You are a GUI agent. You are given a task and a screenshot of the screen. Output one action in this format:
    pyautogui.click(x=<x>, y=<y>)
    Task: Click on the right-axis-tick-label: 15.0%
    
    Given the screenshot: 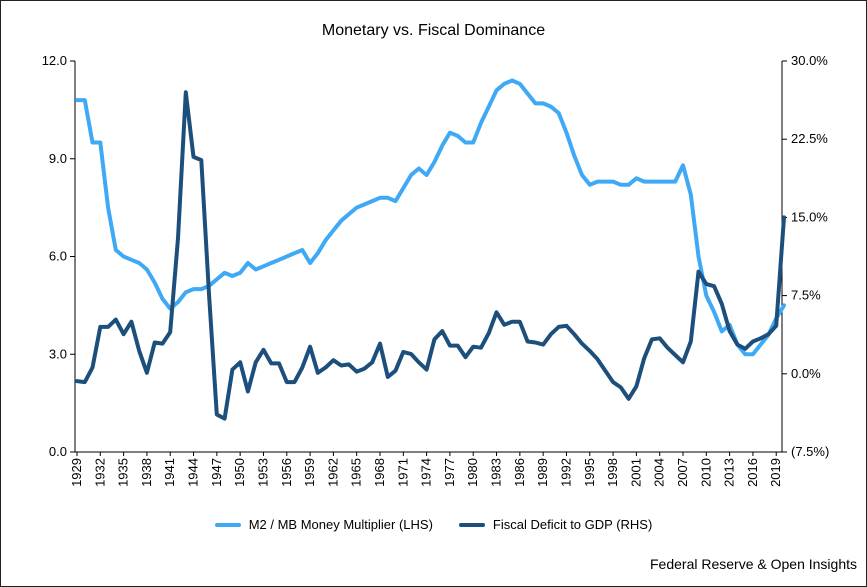 What is the action you would take?
    pyautogui.click(x=809, y=216)
    